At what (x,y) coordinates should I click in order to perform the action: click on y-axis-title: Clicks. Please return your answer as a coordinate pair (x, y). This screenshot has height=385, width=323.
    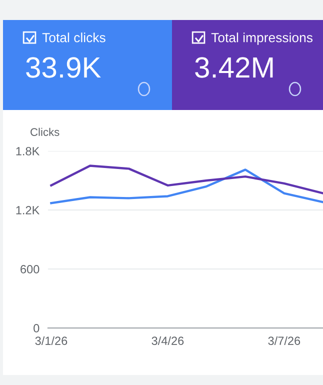
    Looking at the image, I should click on (45, 132).